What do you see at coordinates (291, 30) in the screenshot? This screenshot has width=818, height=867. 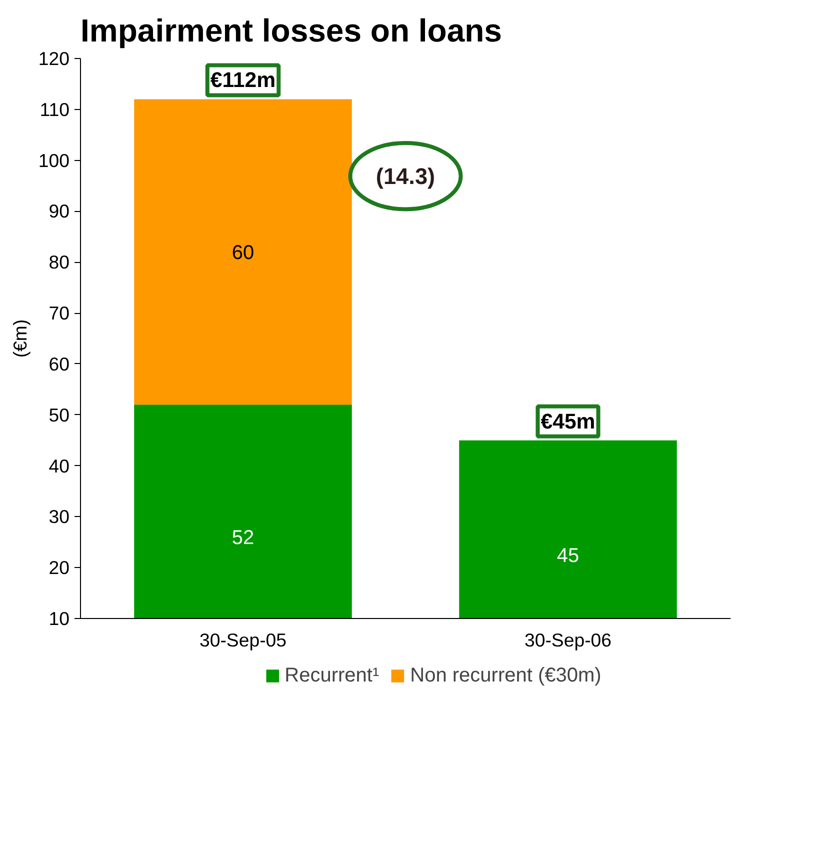 I see `chart-title: Impairment losses on loans` at bounding box center [291, 30].